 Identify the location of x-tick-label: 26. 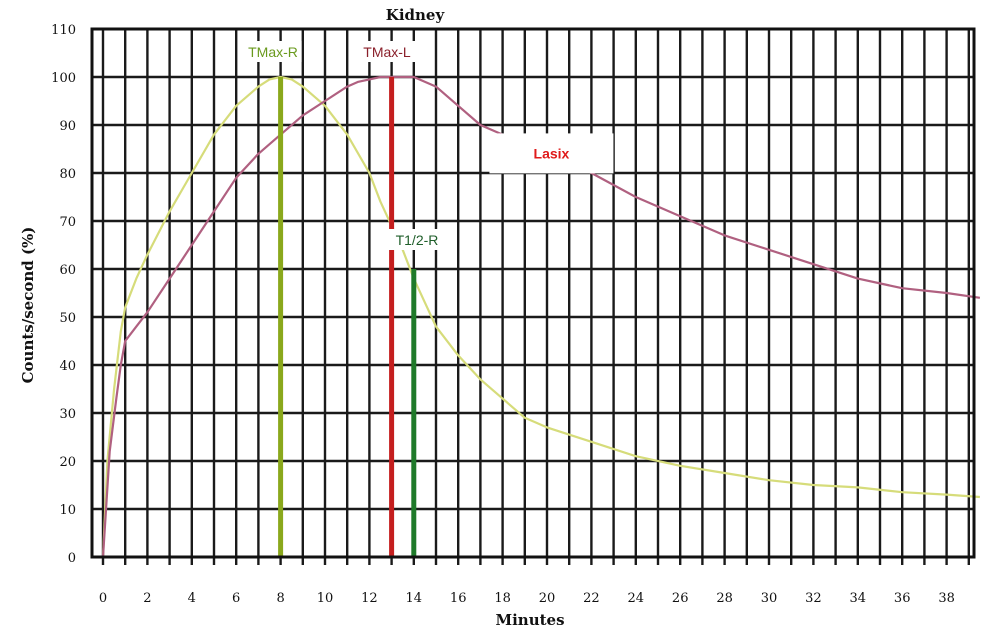
(680, 598).